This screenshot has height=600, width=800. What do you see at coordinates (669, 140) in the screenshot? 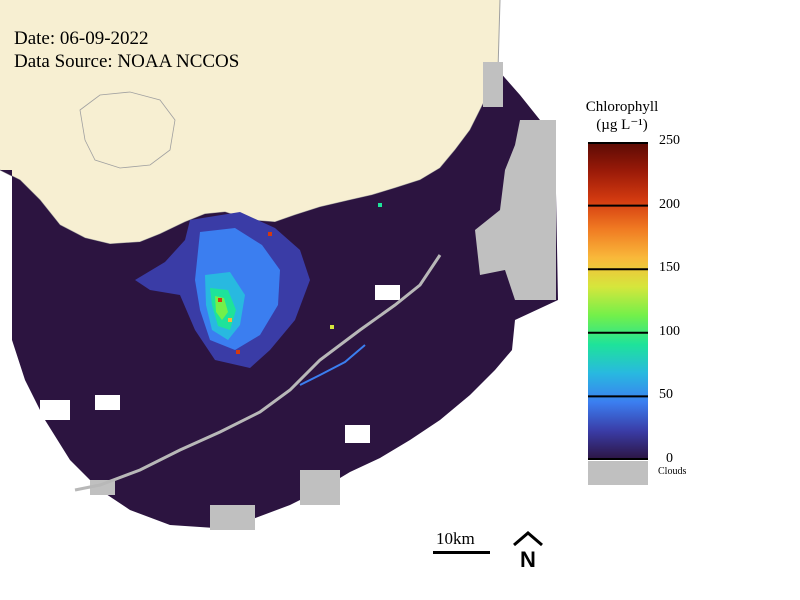
I see `colorbar-tick-label: 250` at bounding box center [669, 140].